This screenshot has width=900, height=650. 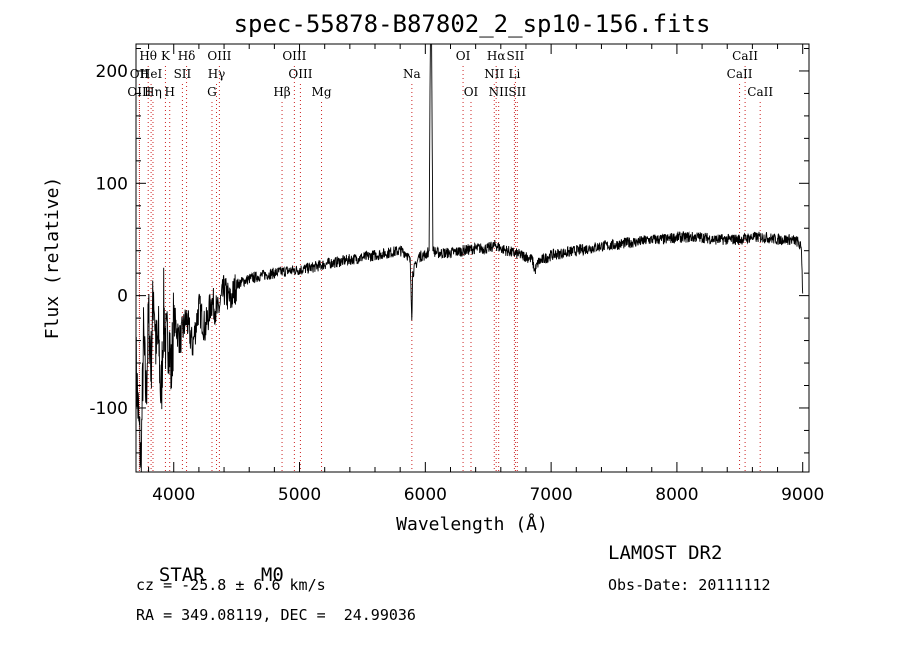 I want to click on line-marker-label: Hβ, so click(x=281, y=92).